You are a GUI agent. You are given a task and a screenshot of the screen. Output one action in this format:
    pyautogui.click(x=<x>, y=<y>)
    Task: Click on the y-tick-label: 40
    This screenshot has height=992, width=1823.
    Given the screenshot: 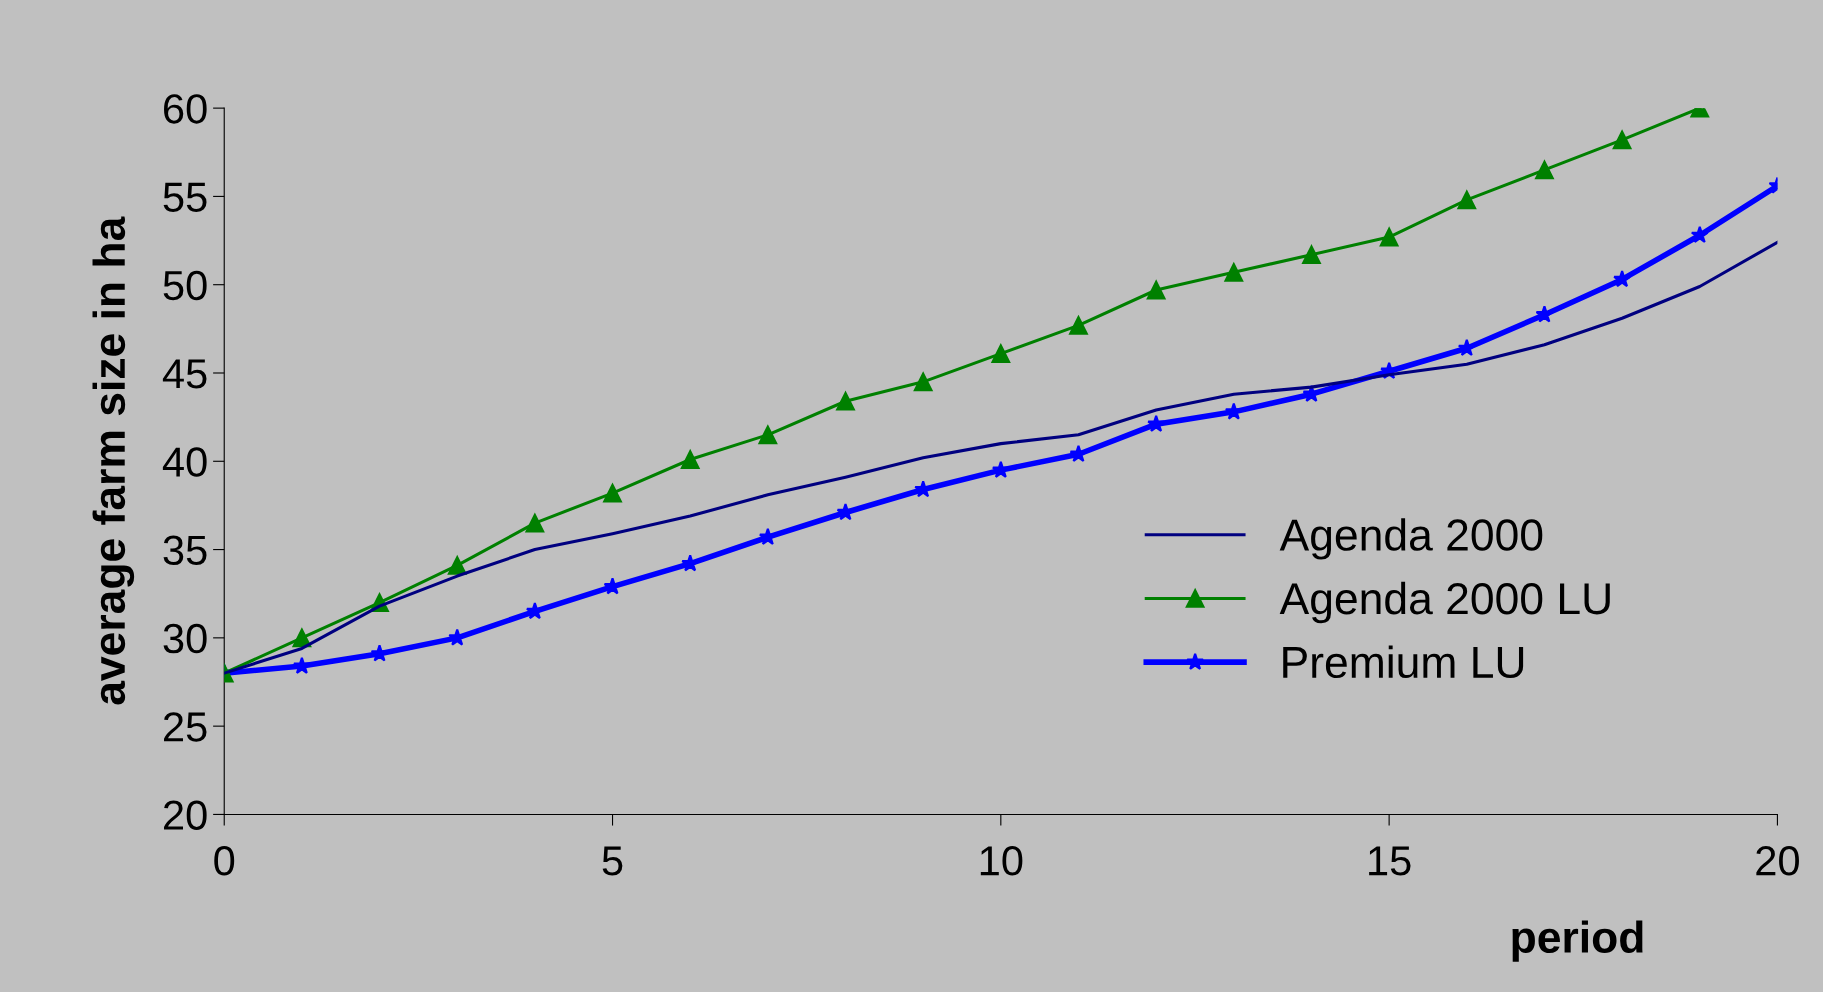 What is the action you would take?
    pyautogui.click(x=184, y=462)
    